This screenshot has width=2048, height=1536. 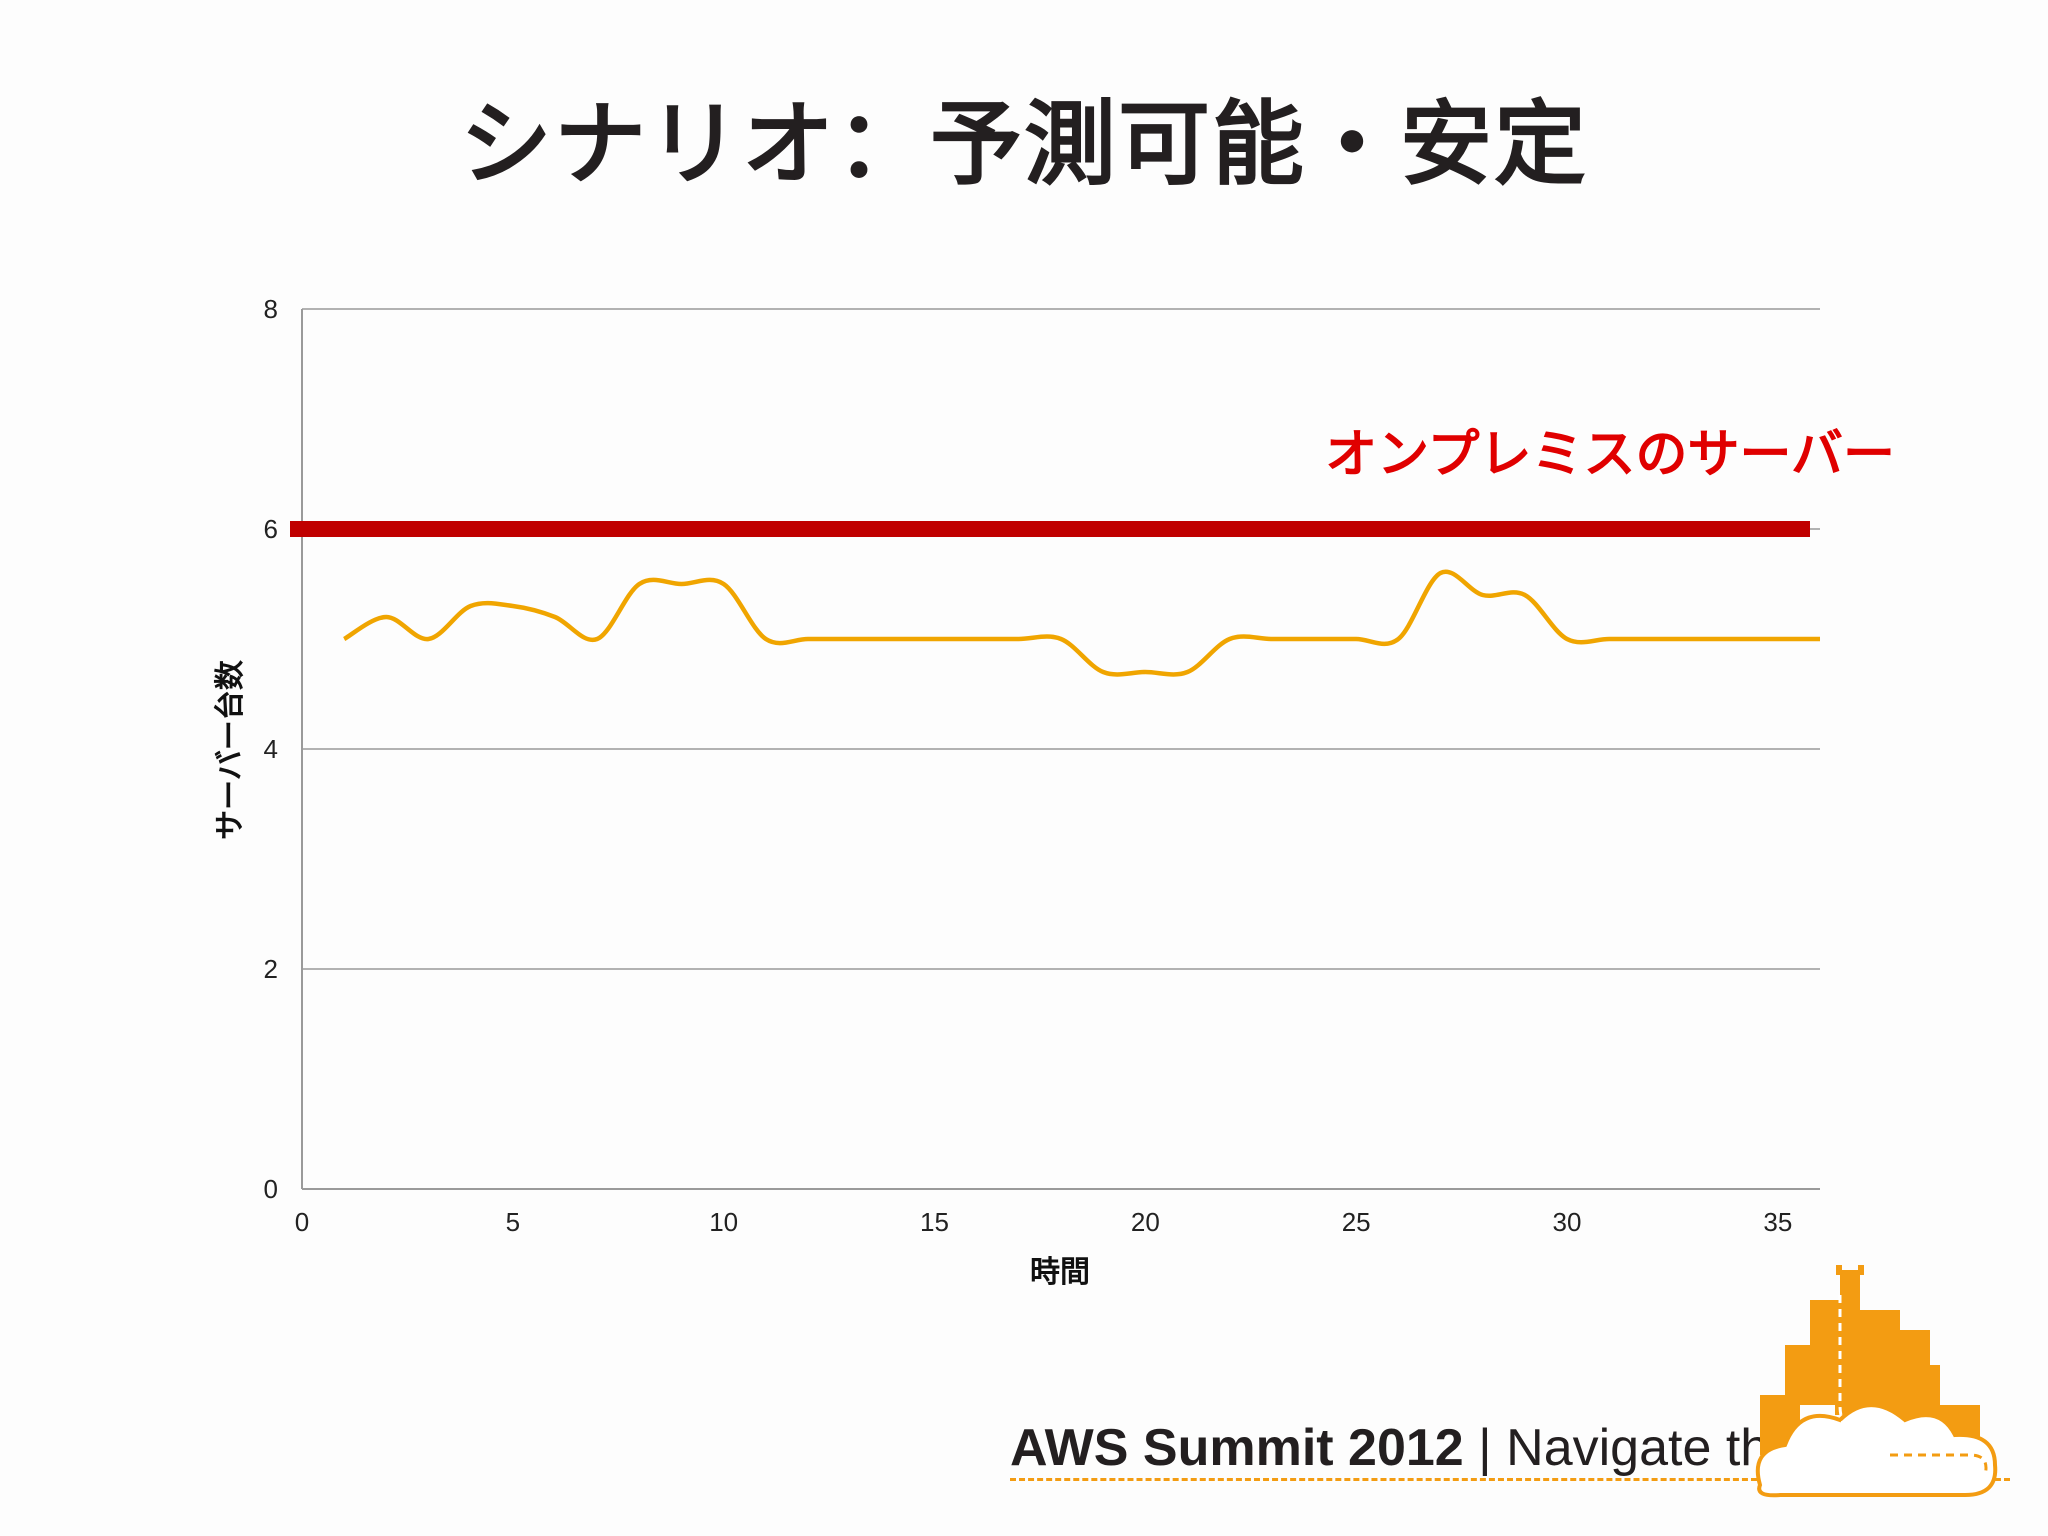 What do you see at coordinates (271, 309) in the screenshot?
I see `y-tick-label: 8` at bounding box center [271, 309].